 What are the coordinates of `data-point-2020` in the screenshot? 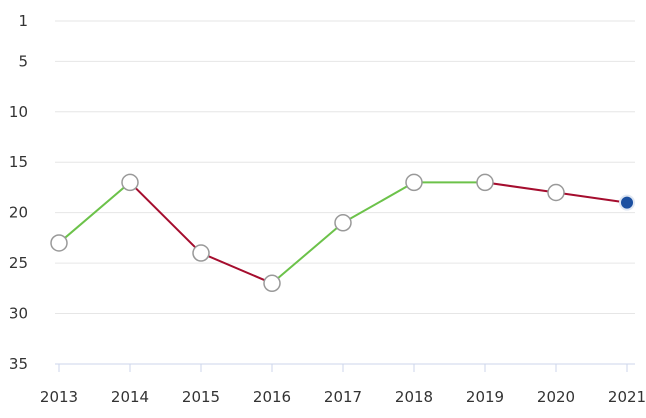 It's located at (556, 192).